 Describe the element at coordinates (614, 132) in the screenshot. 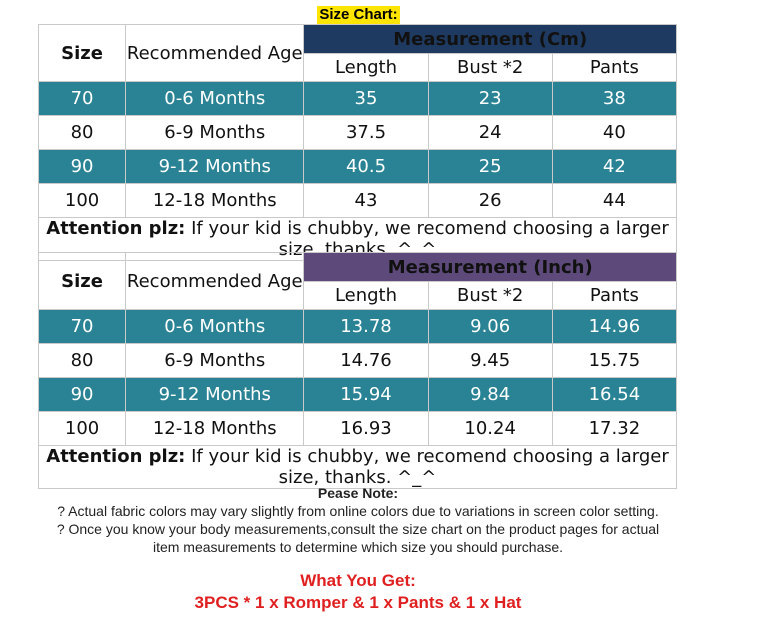

I see `pants-cell: 40` at that location.